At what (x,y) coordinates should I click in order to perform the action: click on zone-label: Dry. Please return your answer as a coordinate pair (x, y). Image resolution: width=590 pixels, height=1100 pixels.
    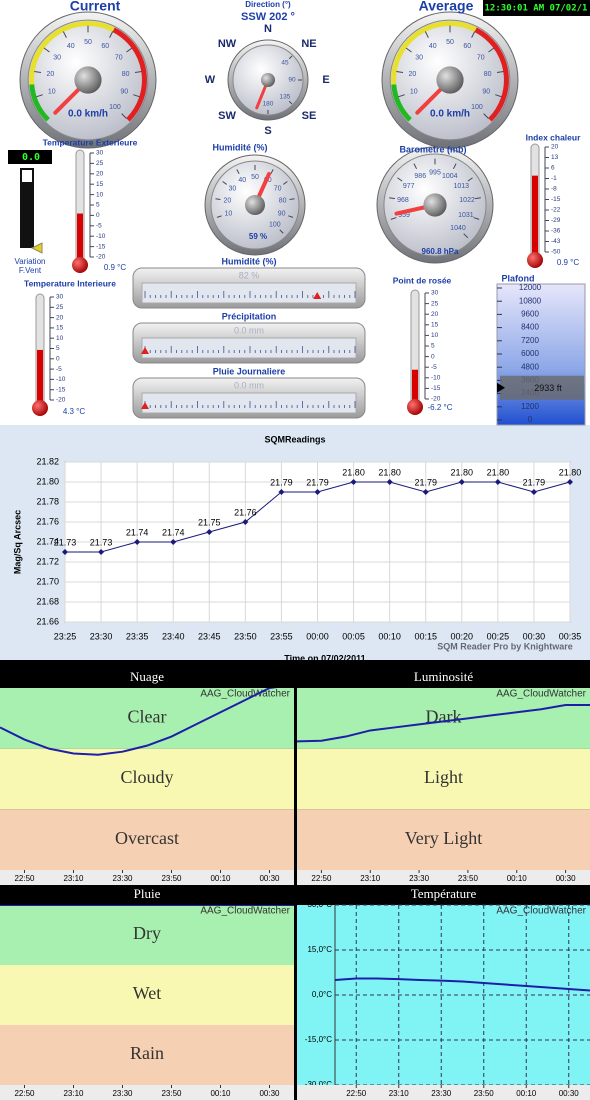
    Looking at the image, I should click on (147, 933).